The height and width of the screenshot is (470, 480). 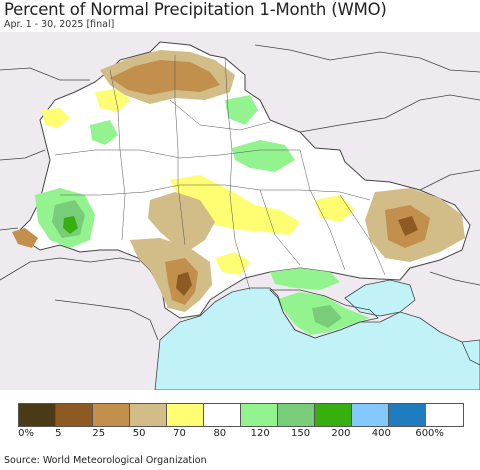 What do you see at coordinates (232, 263) in the screenshot?
I see `zone-70-80-south` at bounding box center [232, 263].